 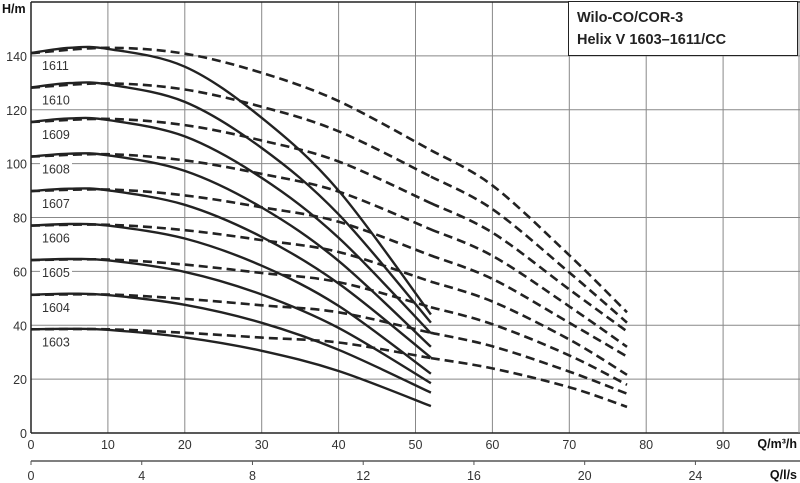 What do you see at coordinates (185, 445) in the screenshot?
I see `x-tick-label: 20` at bounding box center [185, 445].